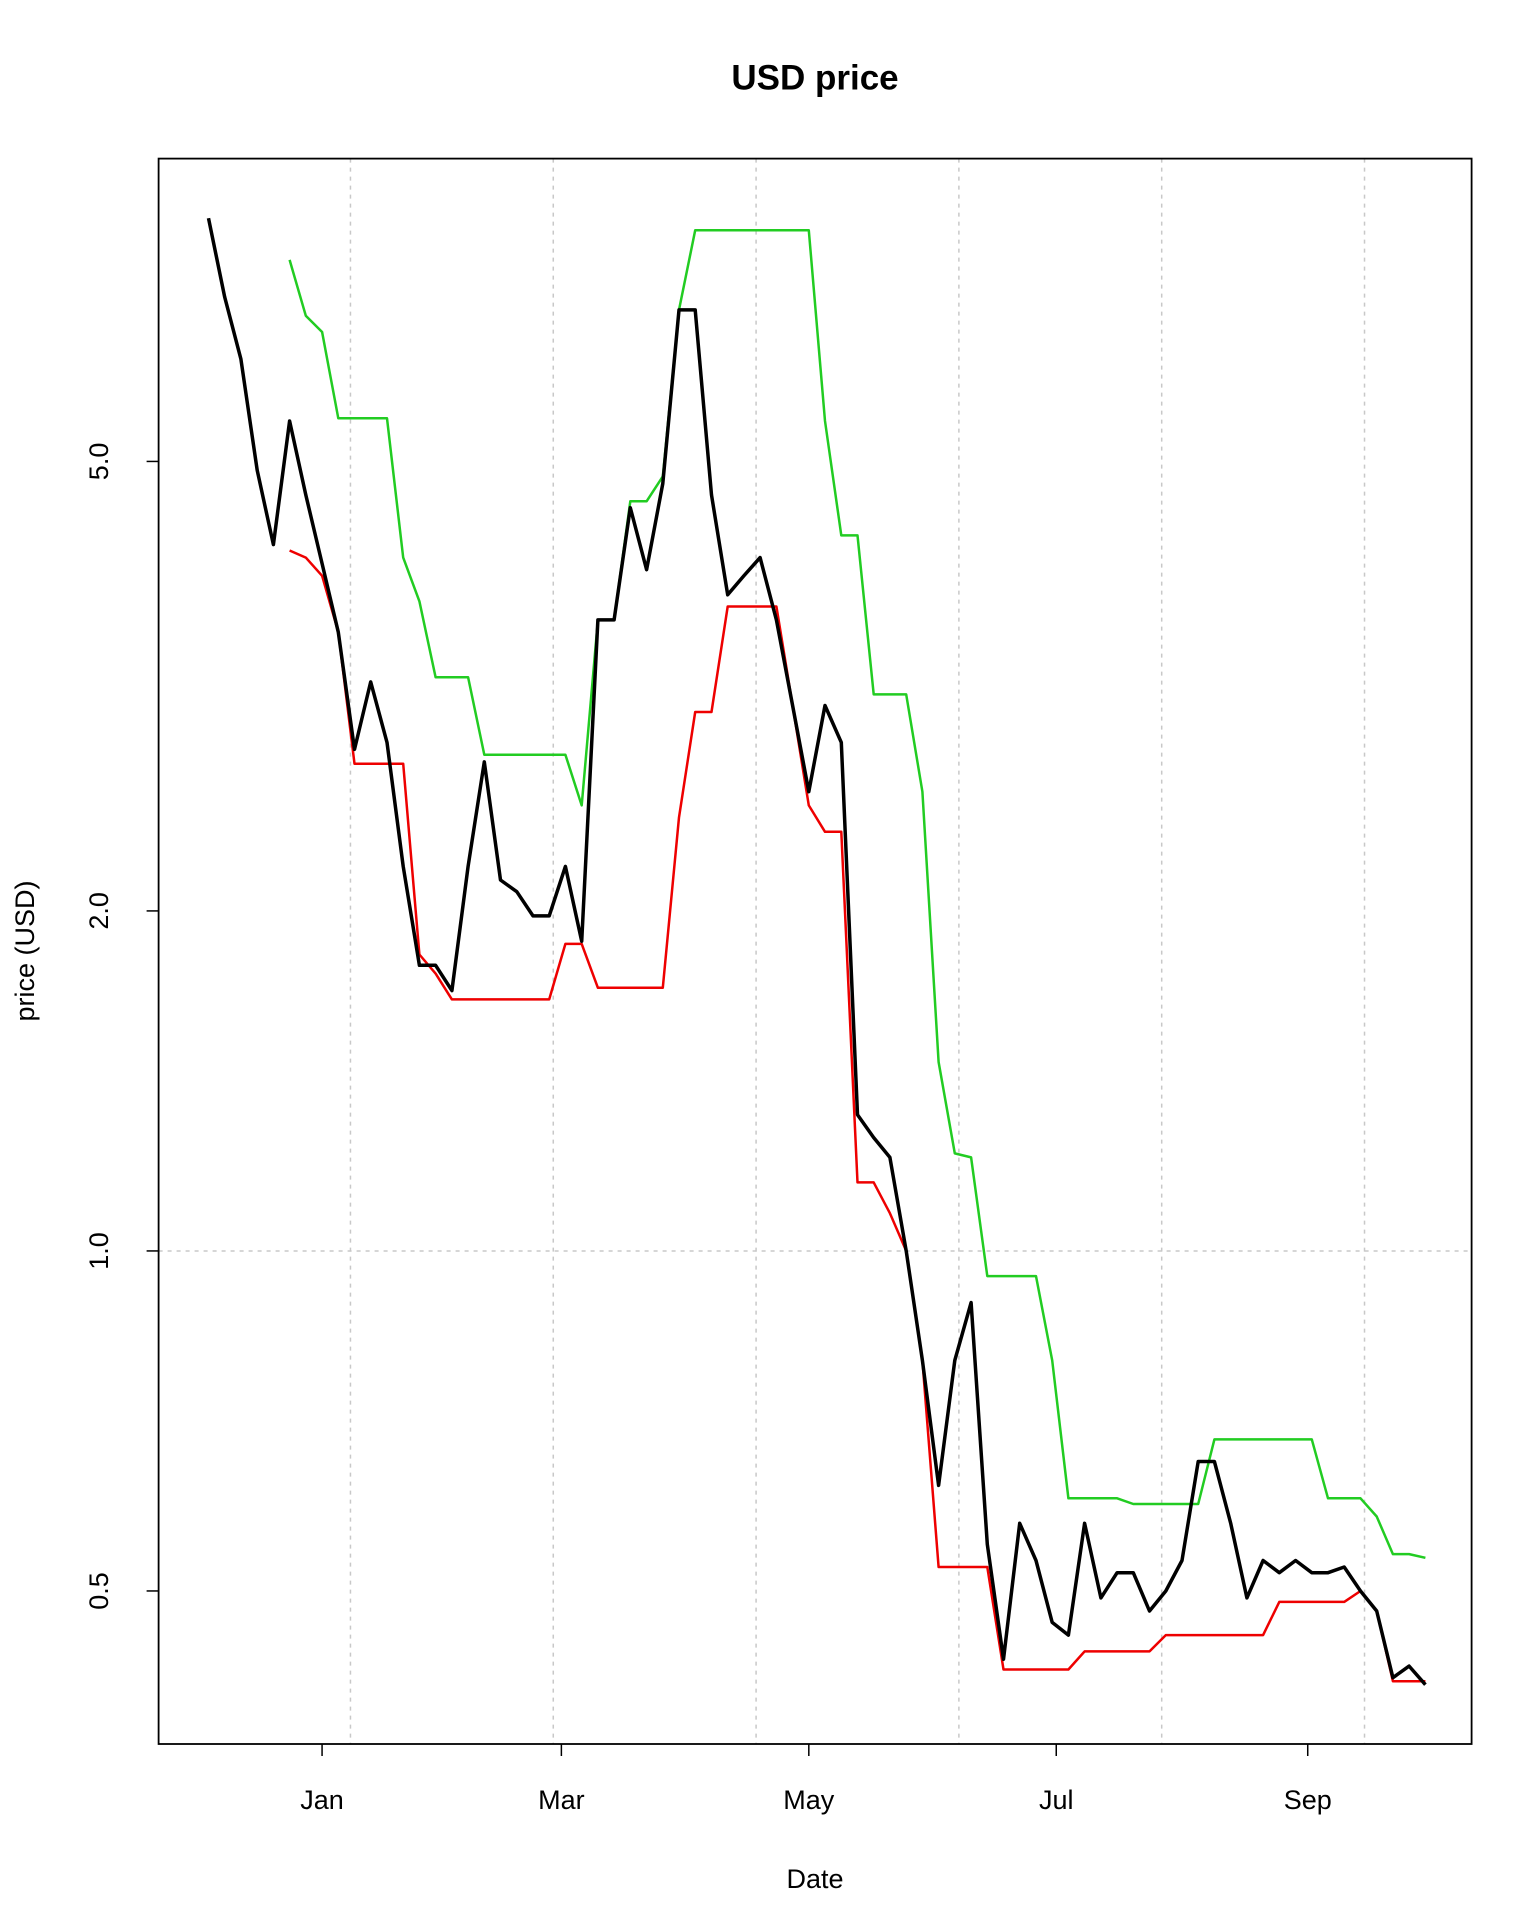 The height and width of the screenshot is (1925, 1536). What do you see at coordinates (99, 1251) in the screenshot?
I see `y-tick-label: 1.0` at bounding box center [99, 1251].